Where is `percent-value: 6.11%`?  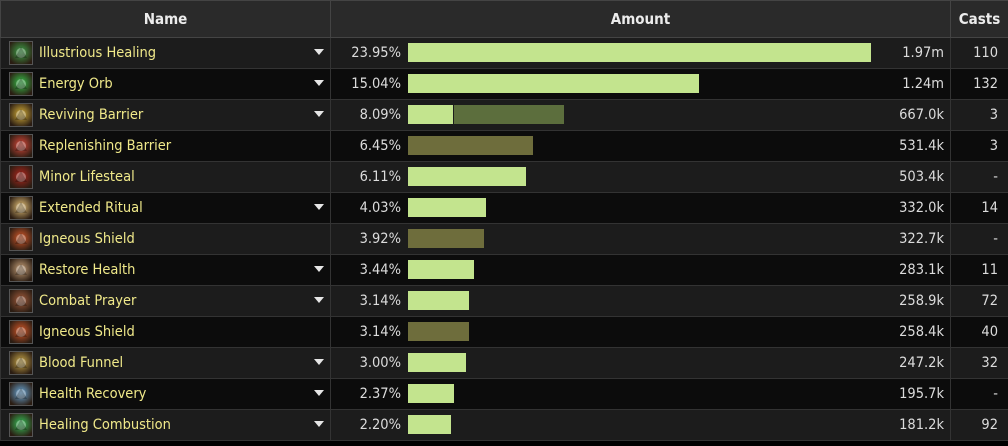 percent-value: 6.11% is located at coordinates (380, 177).